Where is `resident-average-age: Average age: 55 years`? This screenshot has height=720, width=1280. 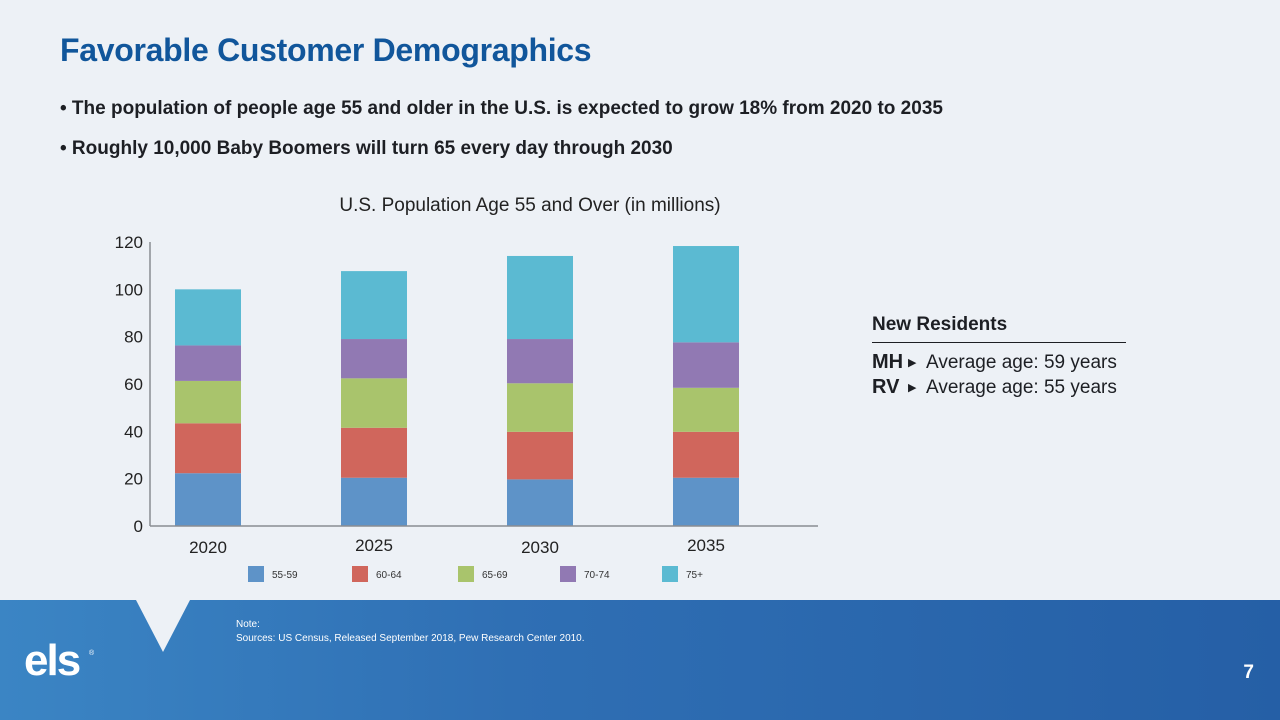 resident-average-age: Average age: 55 years is located at coordinates (1021, 387).